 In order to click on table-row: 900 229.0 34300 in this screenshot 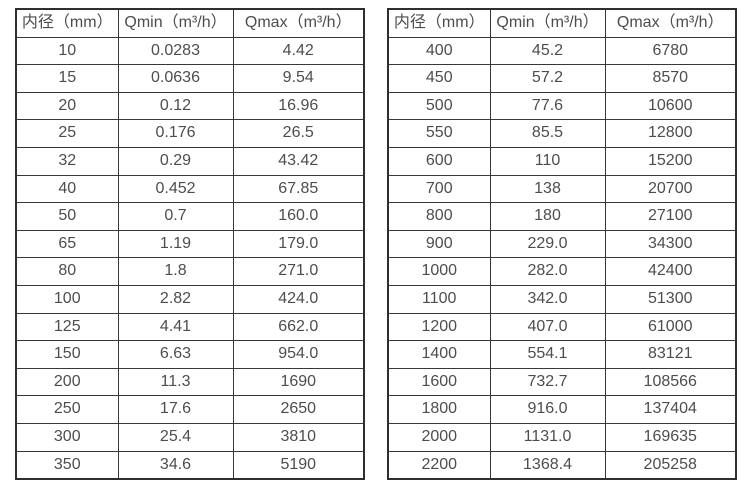, I will do `click(562, 244)`.